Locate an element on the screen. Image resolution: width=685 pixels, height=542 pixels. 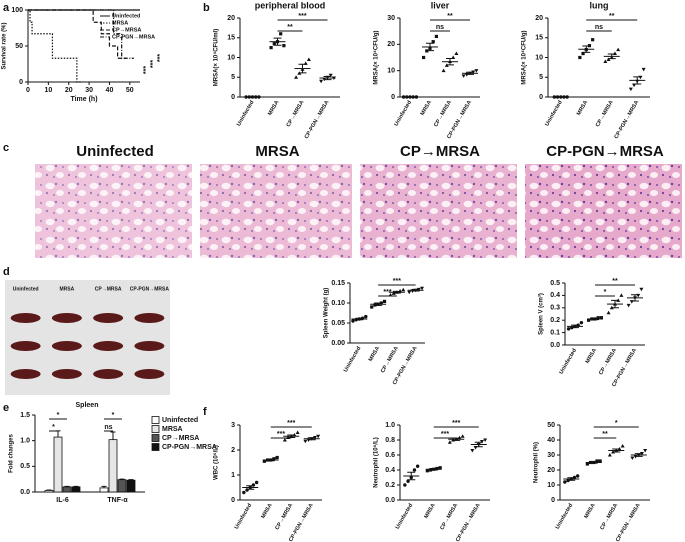
photo-label: Uninfected is located at coordinates (26, 289).